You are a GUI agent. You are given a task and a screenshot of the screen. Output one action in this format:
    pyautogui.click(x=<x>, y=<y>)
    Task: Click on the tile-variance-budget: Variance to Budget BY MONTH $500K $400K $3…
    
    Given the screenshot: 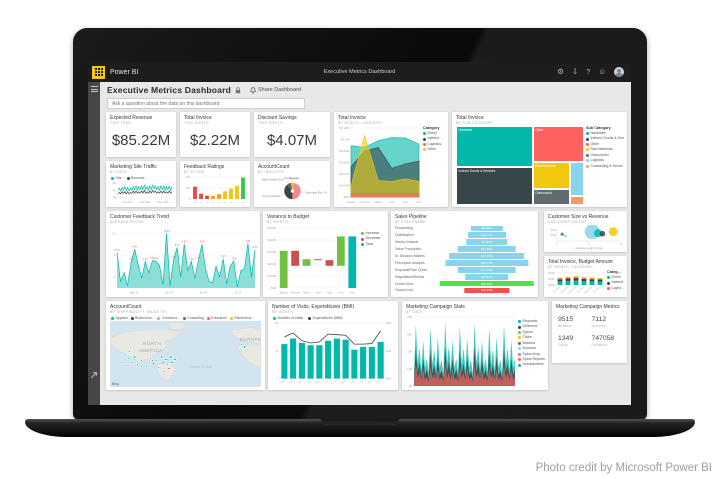 What is the action you would take?
    pyautogui.click(x=325, y=254)
    